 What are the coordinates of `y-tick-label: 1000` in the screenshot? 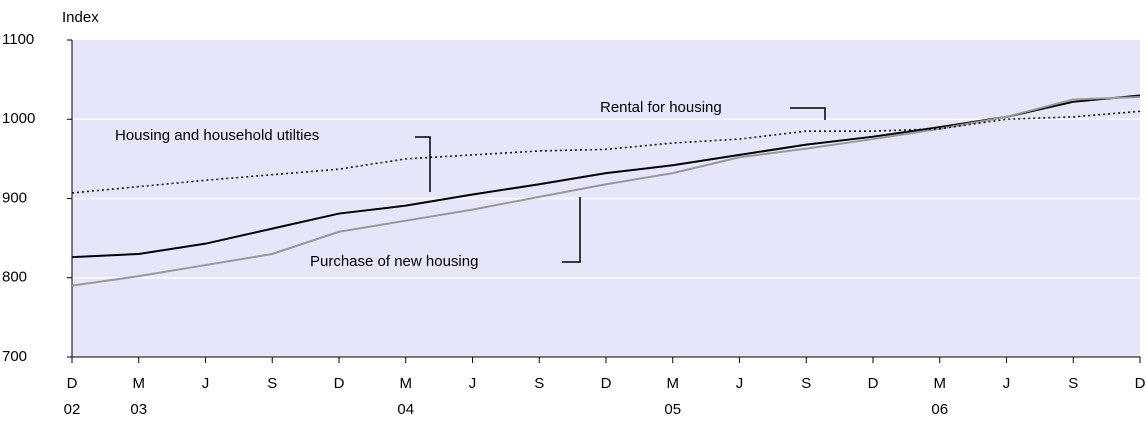 It's located at (18, 118).